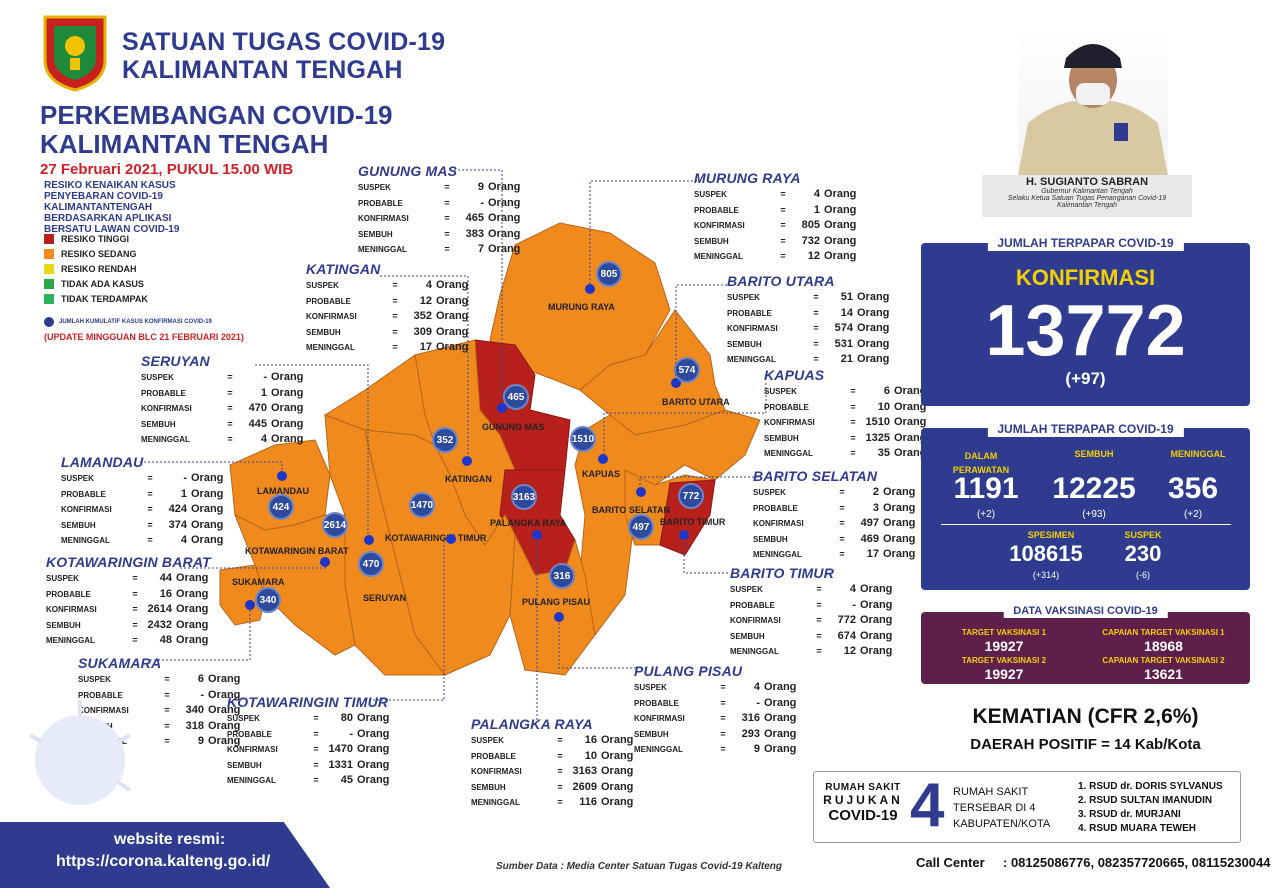  What do you see at coordinates (811, 637) in the screenshot?
I see `stat-row-sembuh: SEMBUH = 674 Orang` at bounding box center [811, 637].